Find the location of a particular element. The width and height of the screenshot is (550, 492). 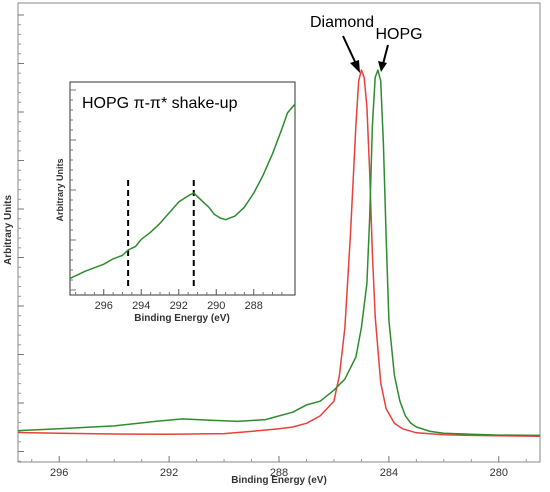

main-x-axis-title: Binding Energy (eV) is located at coordinates (279, 480).